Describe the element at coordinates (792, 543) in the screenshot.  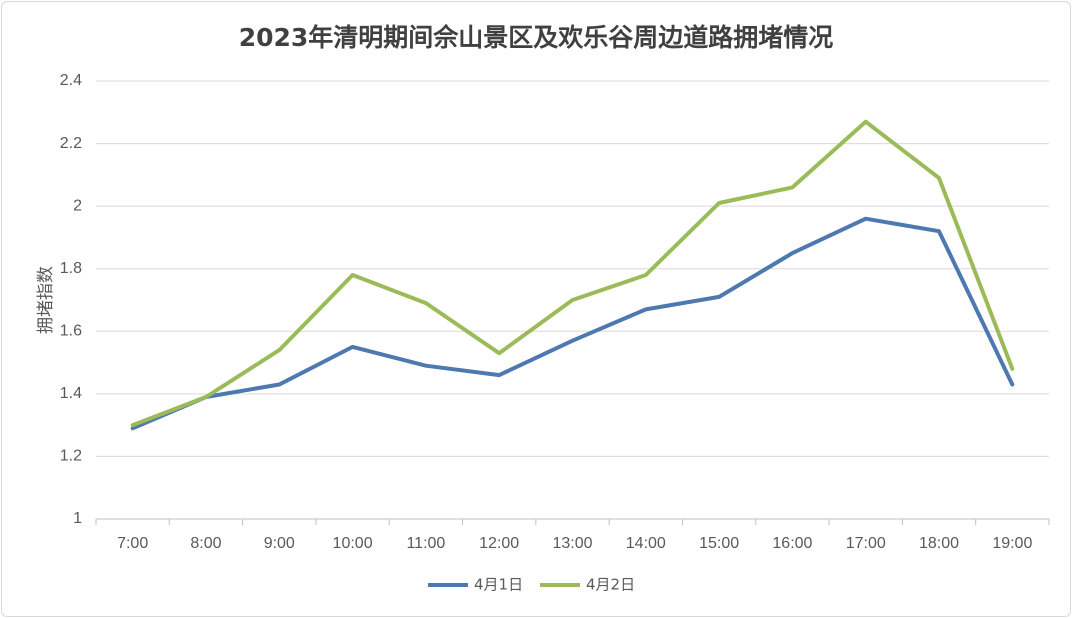
I see `x-tick-label: 16:00` at that location.